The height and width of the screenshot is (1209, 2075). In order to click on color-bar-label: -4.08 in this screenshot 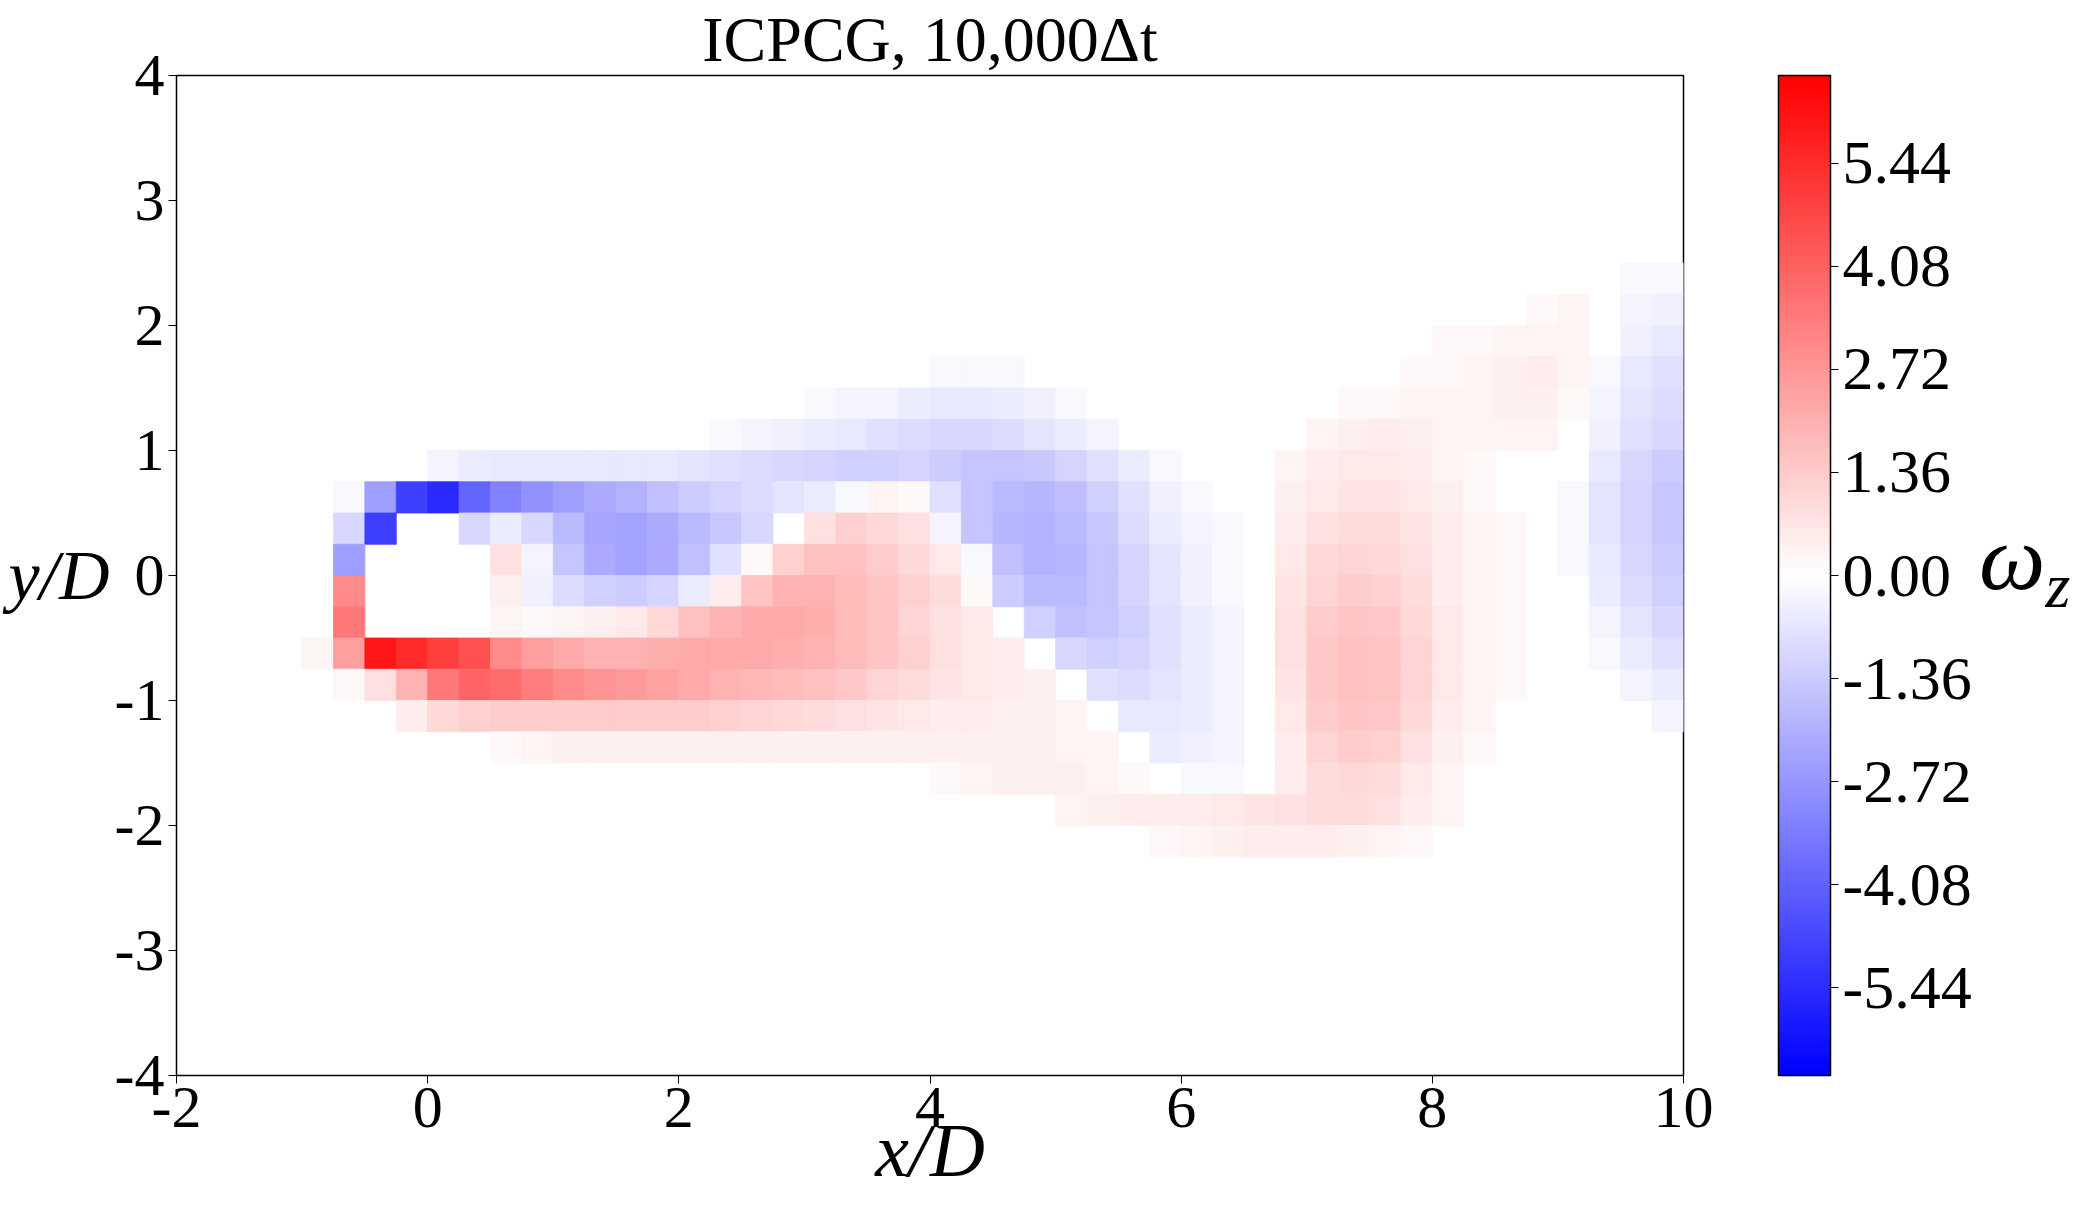, I will do `click(1907, 883)`.